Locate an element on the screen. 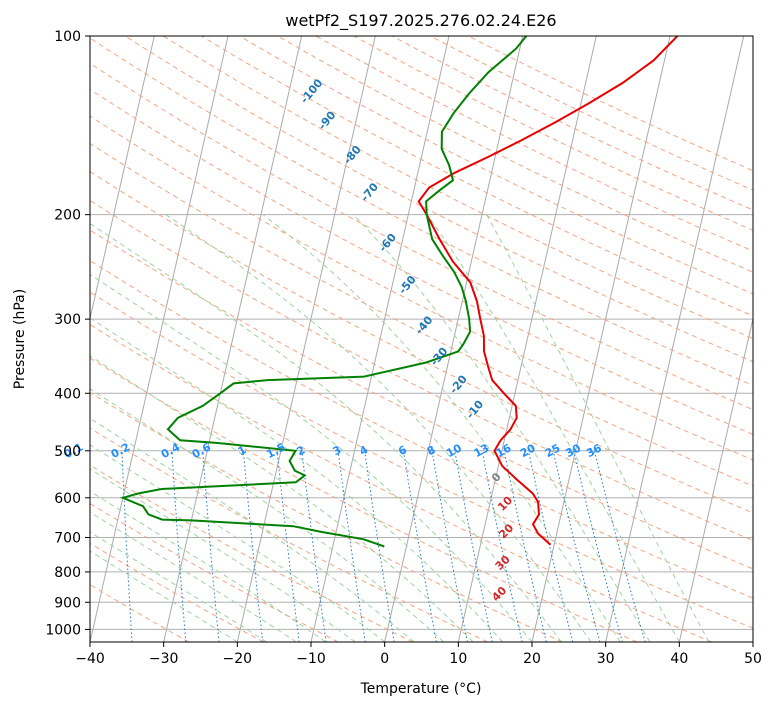 This screenshot has height=708, width=775. y-tick-label: 400 is located at coordinates (67, 394).